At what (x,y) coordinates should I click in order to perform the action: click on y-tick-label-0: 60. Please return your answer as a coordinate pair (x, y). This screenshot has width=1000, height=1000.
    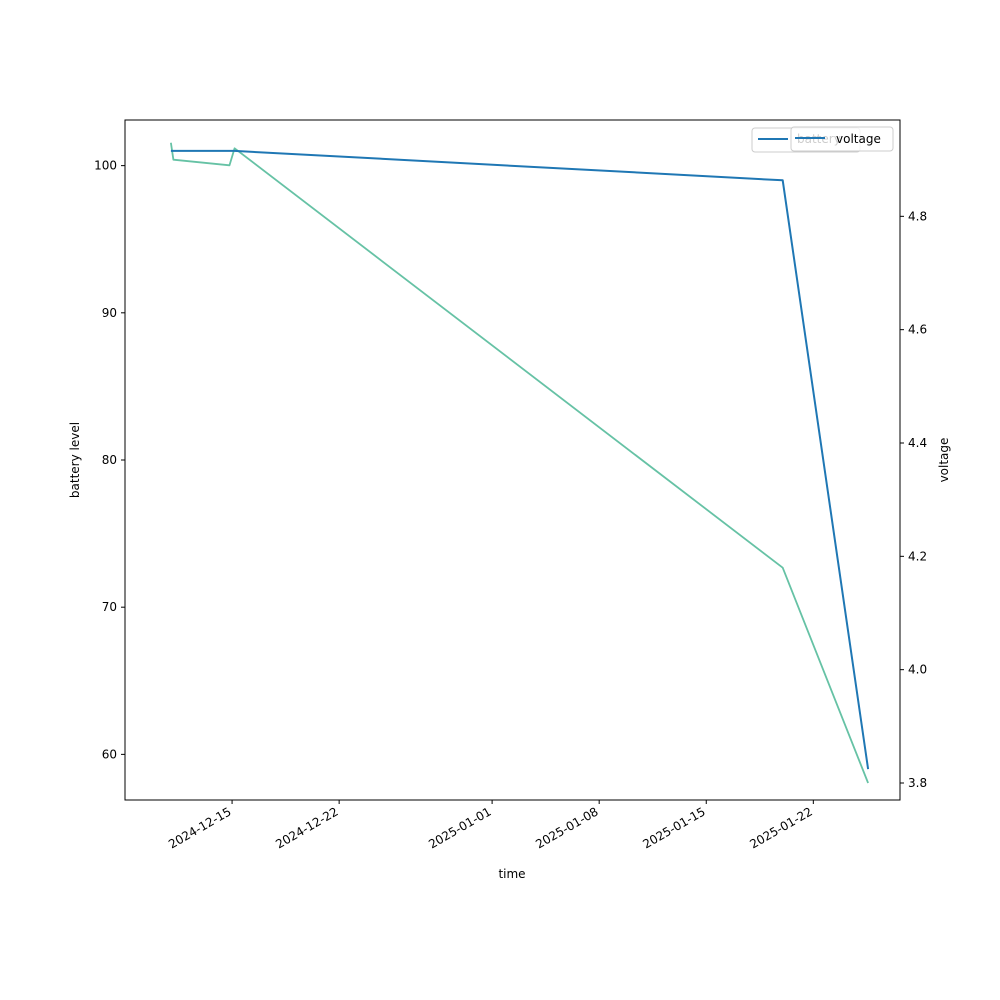
    Looking at the image, I should click on (109, 754).